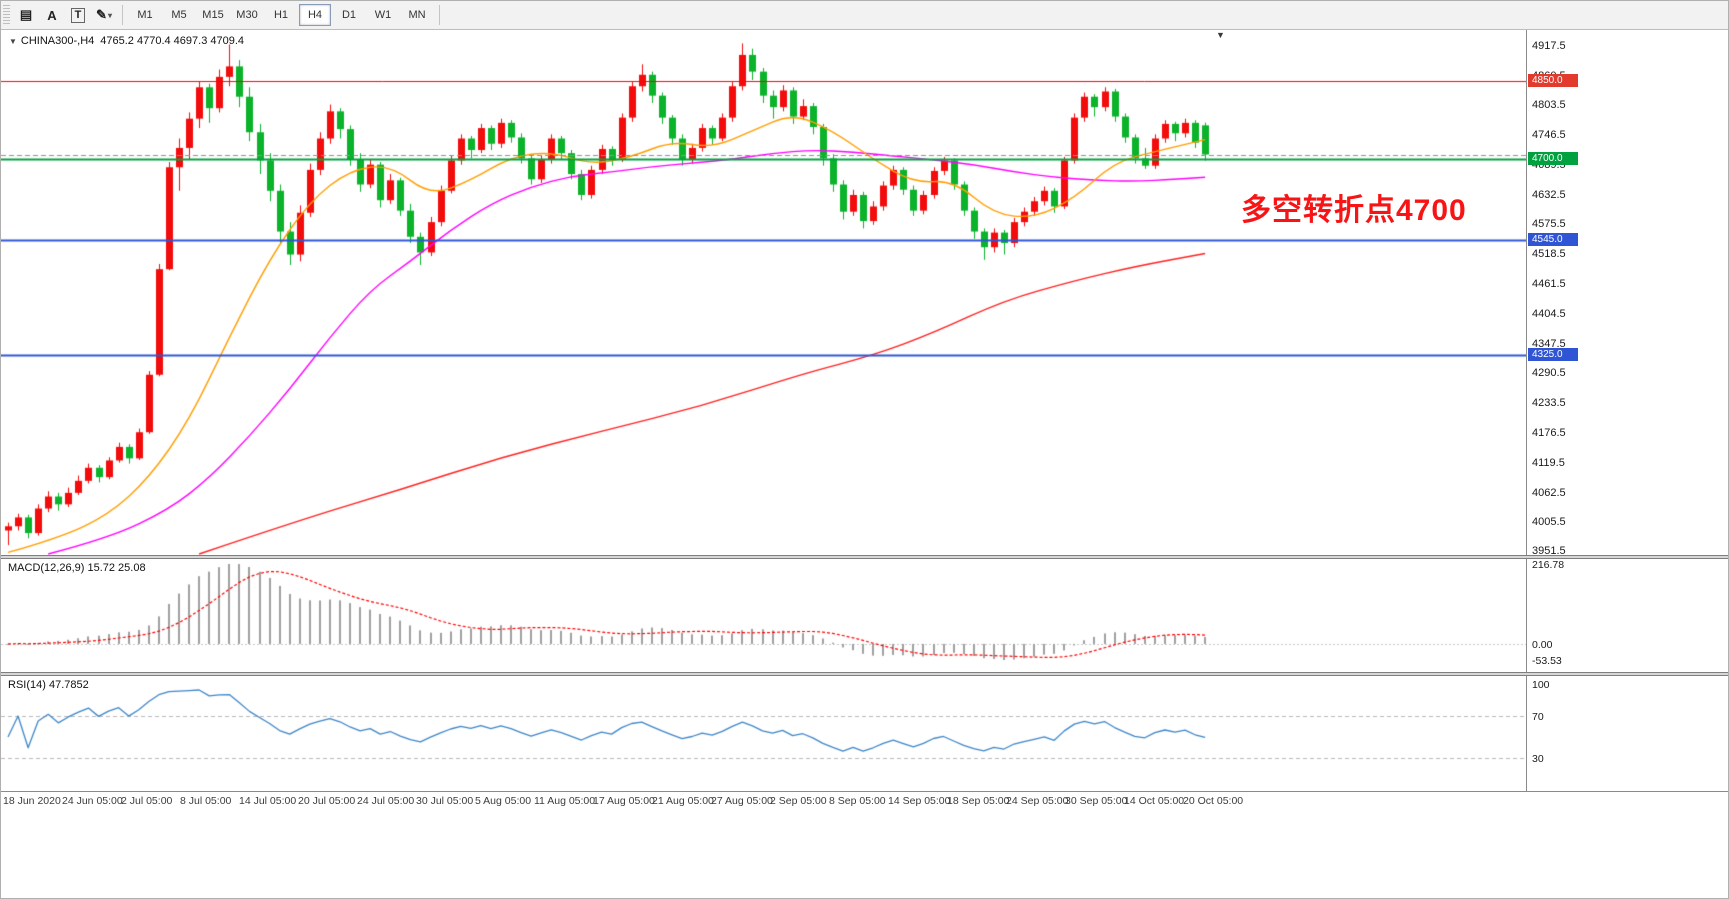  What do you see at coordinates (386, 801) in the screenshot?
I see `time-label: 24 Jul 05:00` at bounding box center [386, 801].